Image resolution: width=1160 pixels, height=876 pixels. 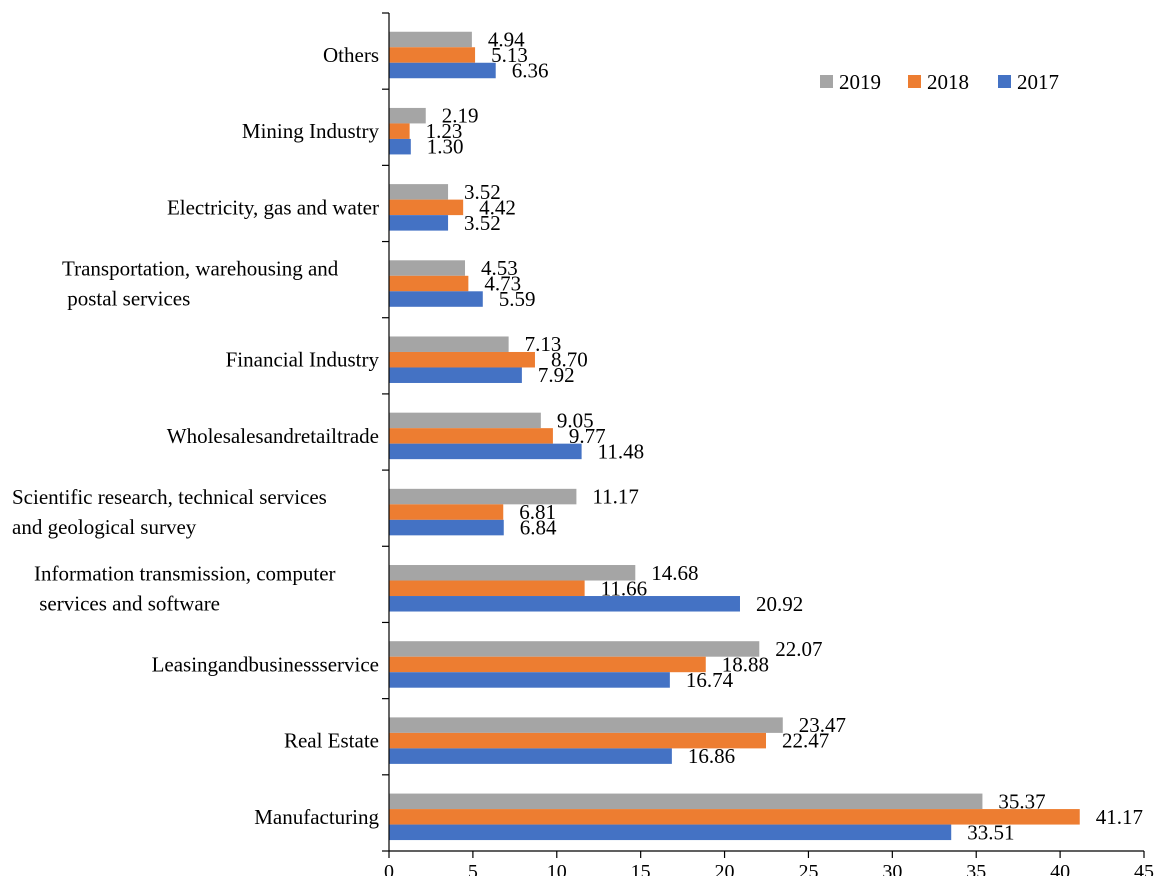 What do you see at coordinates (303, 360) in the screenshot?
I see `category-label-4: Financial Industry` at bounding box center [303, 360].